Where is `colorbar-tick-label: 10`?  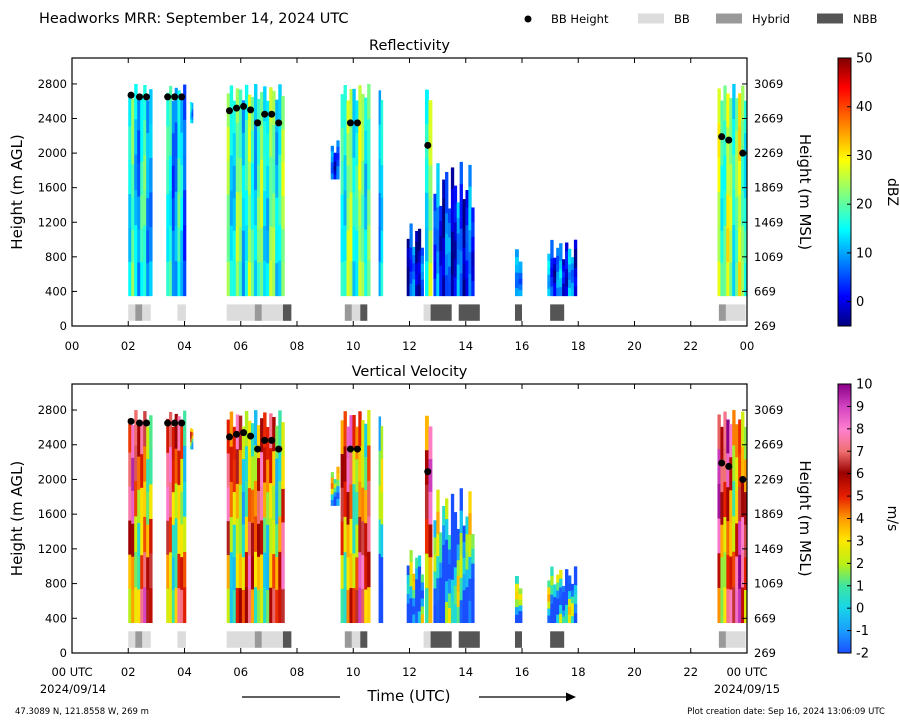
colorbar-tick-label: 10 is located at coordinates (864, 253).